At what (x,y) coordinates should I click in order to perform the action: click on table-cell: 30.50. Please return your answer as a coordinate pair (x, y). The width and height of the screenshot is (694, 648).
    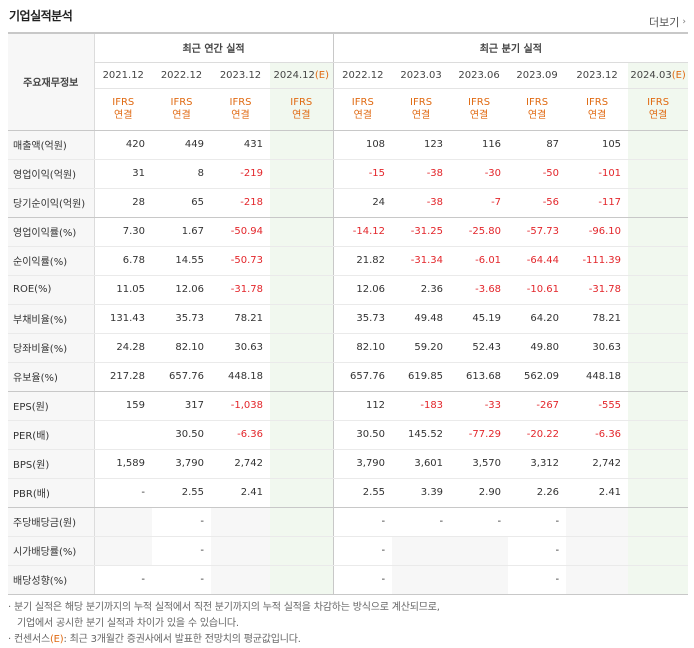
    Looking at the image, I should click on (181, 435).